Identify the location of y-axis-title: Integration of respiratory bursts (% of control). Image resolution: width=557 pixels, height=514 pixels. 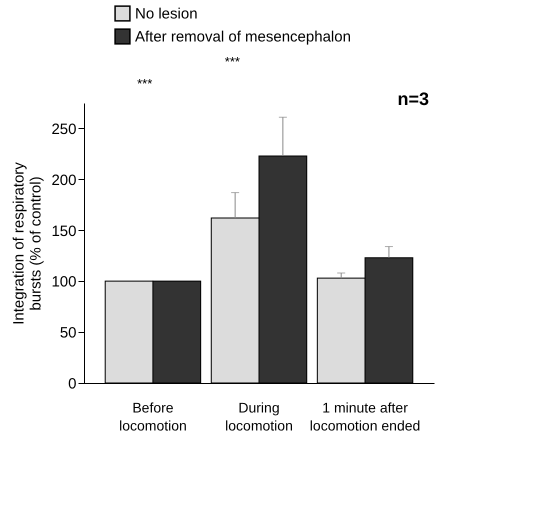
(27, 243).